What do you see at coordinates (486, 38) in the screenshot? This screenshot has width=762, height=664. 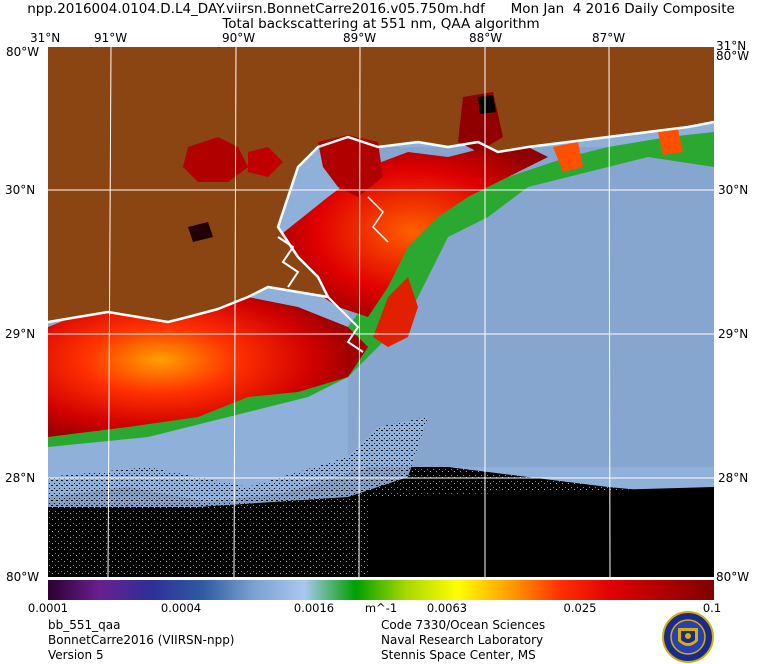 I see `lon-label-88w: 88°W` at bounding box center [486, 38].